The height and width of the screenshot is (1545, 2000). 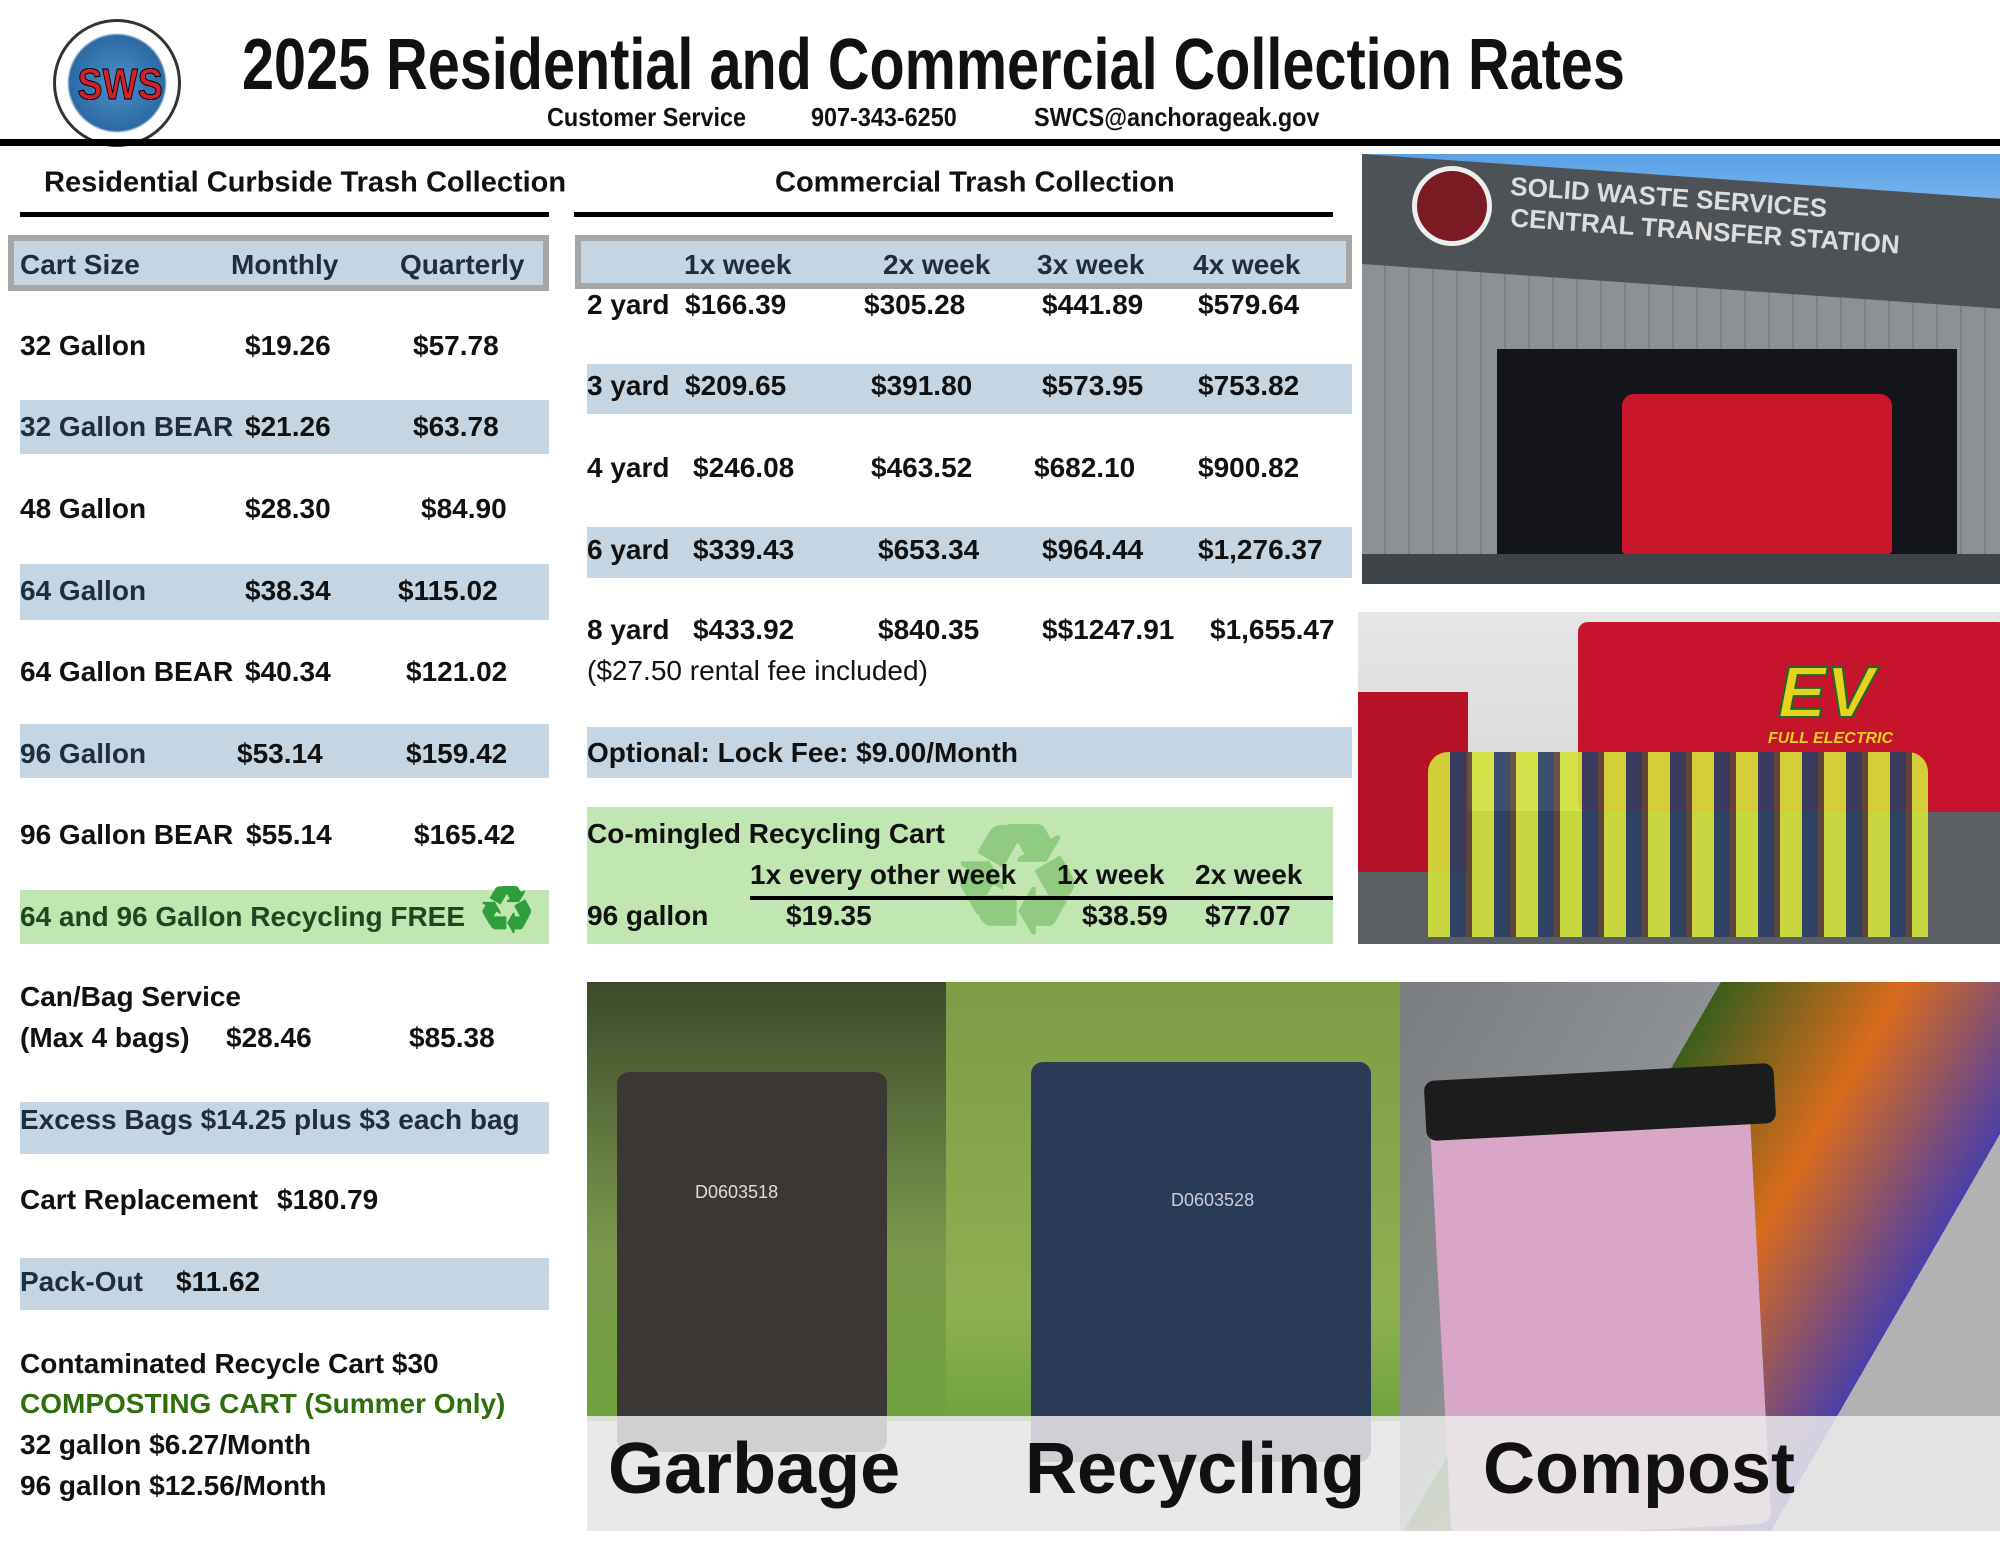 I want to click on recycling-price-2x: $77.07, so click(x=1248, y=915).